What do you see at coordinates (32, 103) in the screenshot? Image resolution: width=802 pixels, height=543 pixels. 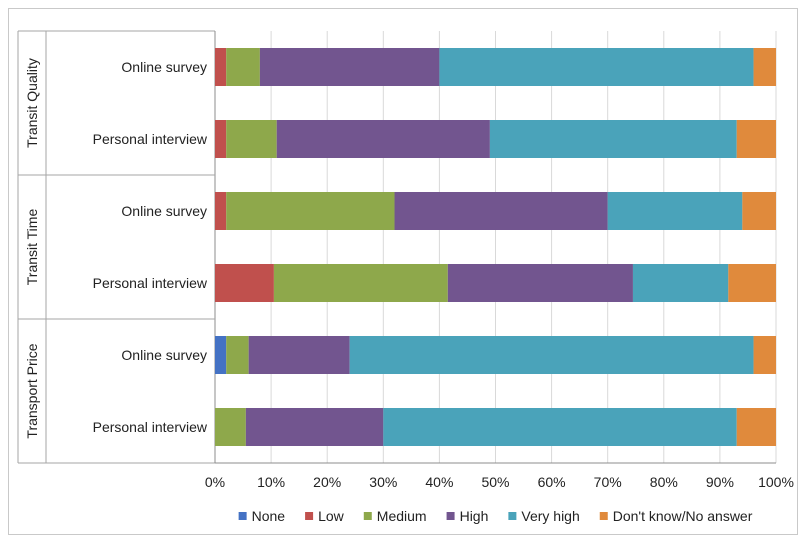 I see `group-label: Transit Quality` at bounding box center [32, 103].